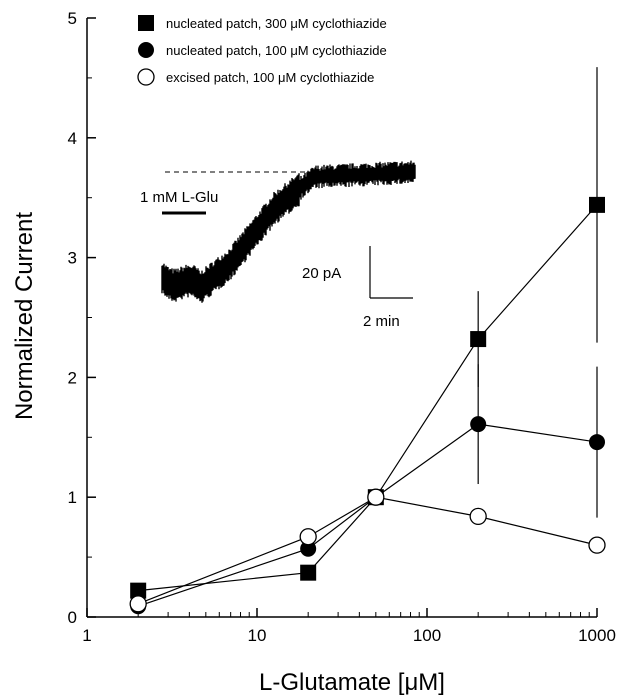  I want to click on legend-label: nucleated patch, 300 μM cyclothiazide, so click(276, 23).